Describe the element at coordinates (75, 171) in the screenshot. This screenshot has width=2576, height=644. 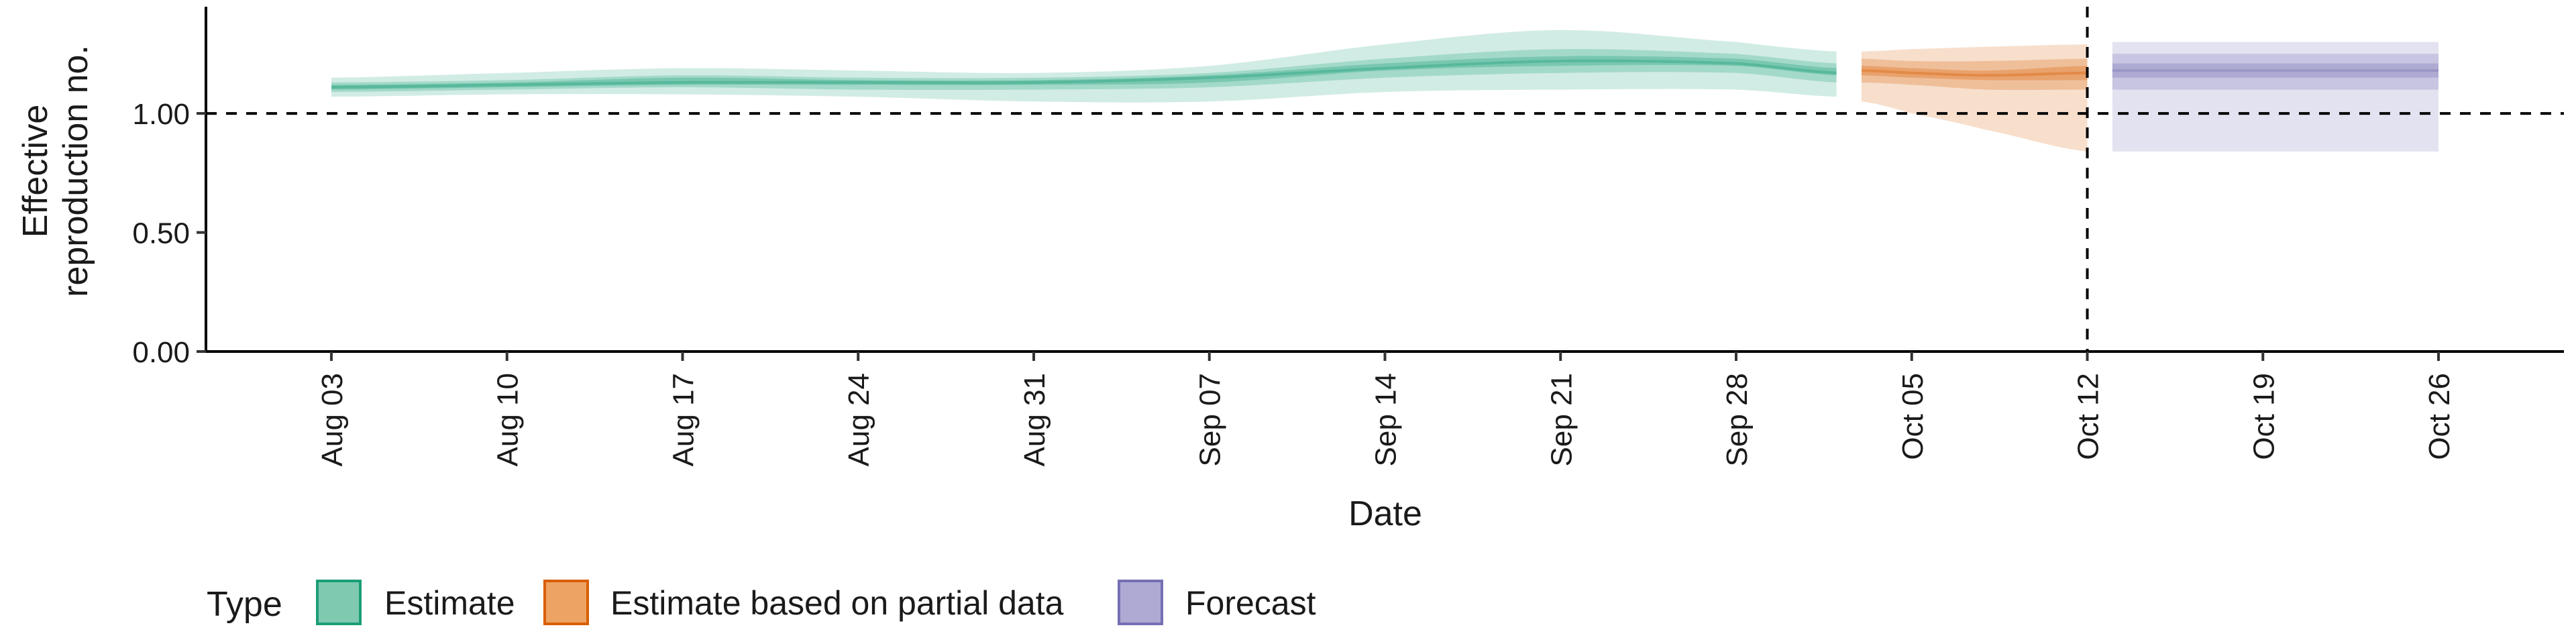
I see `y-axis-title-line-2: reproduction no.` at that location.